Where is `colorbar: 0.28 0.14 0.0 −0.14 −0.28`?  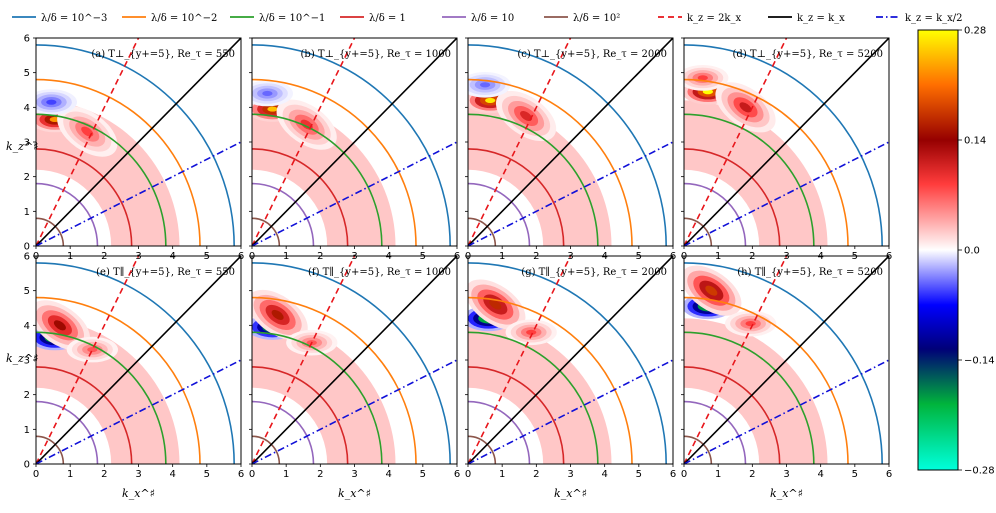
colorbar: 0.28 0.14 0.0 −0.14 −0.28 is located at coordinates (956, 251).